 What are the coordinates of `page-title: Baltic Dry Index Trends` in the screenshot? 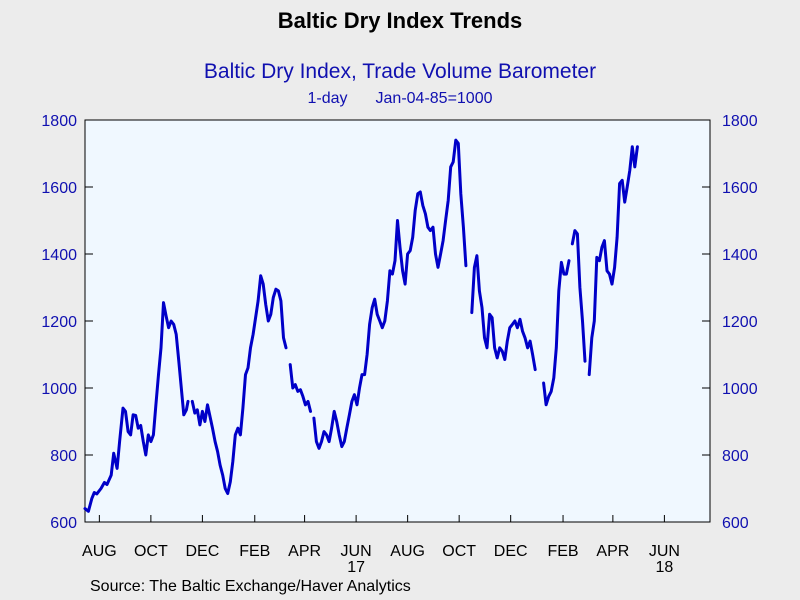 It's located at (400, 20).